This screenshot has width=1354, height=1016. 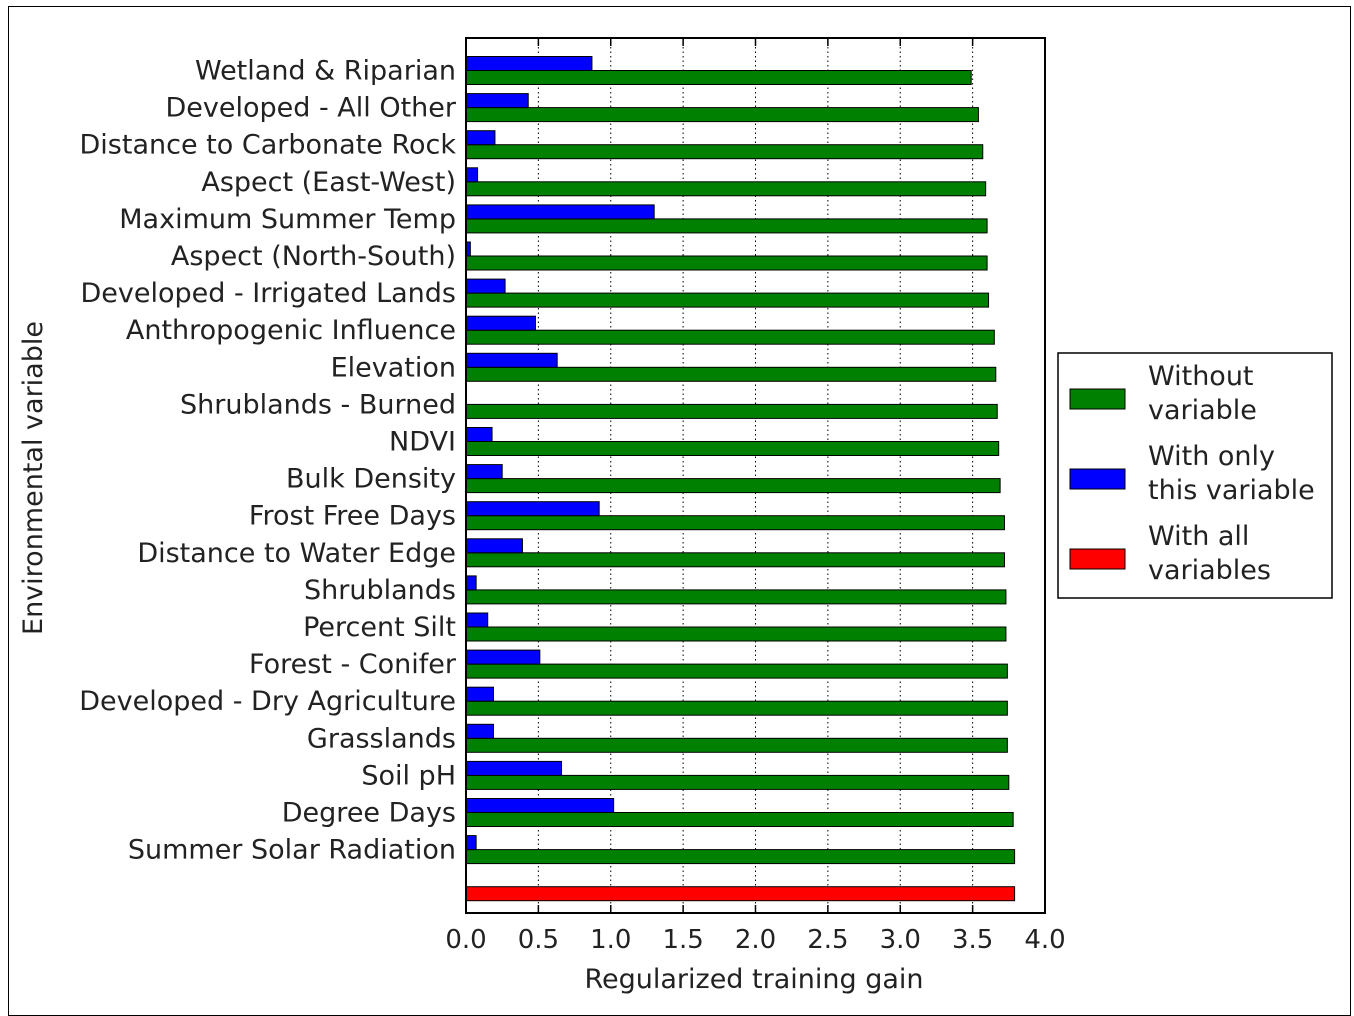 I want to click on category-label: Frost Free Days, so click(x=352, y=516).